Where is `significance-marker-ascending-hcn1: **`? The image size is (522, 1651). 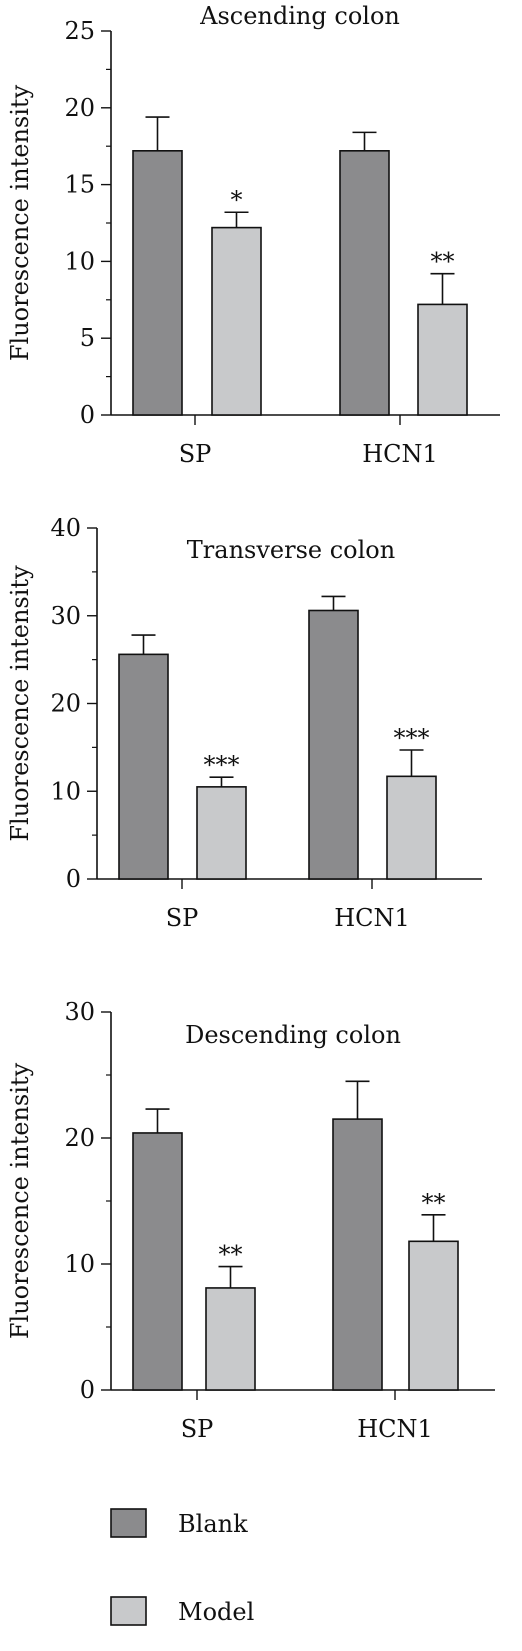 significance-marker-ascending-hcn1: ** is located at coordinates (443, 262).